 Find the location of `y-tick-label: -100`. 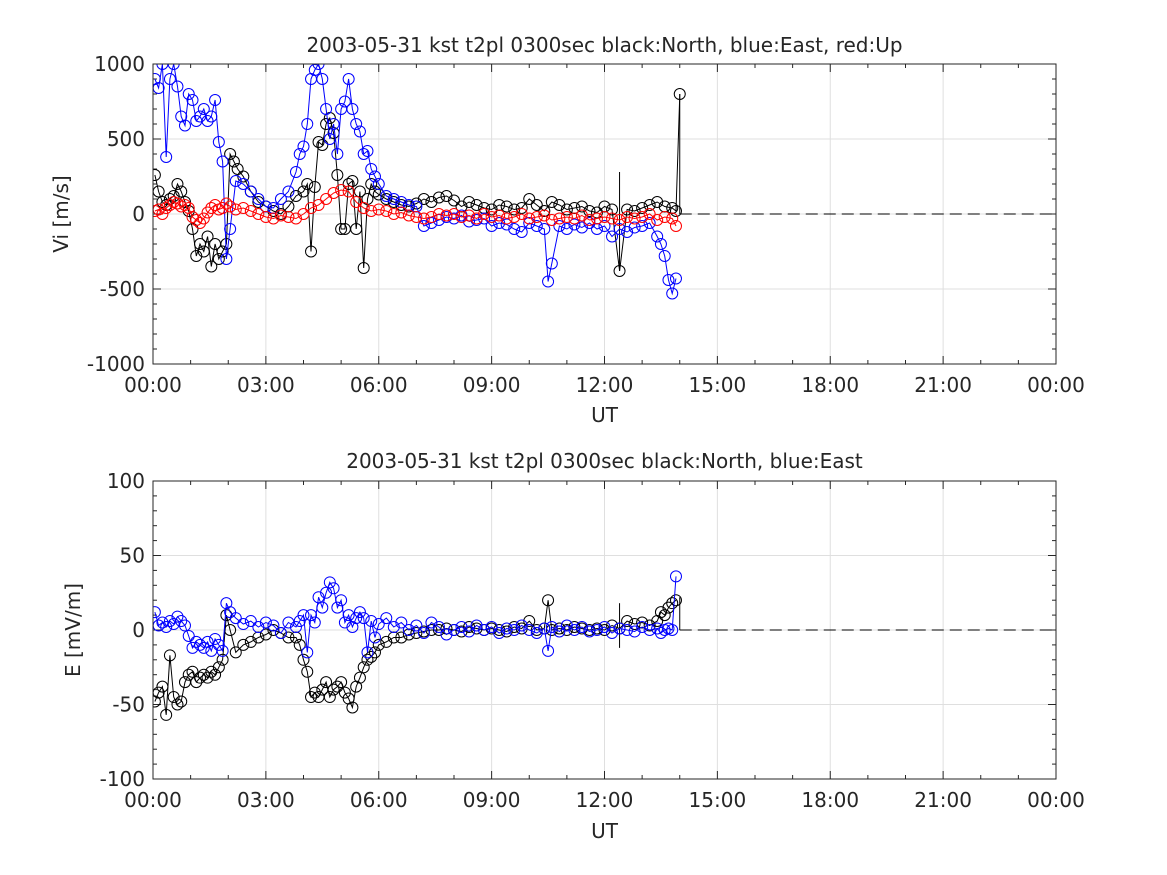

y-tick-label: -100 is located at coordinates (122, 779).